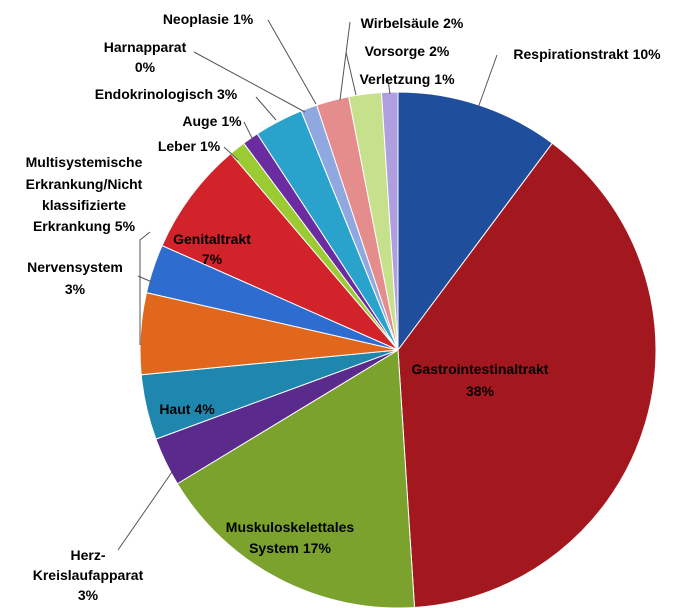  Describe the element at coordinates (394, 79) in the screenshot. I see `category-text: Verletzung` at that location.